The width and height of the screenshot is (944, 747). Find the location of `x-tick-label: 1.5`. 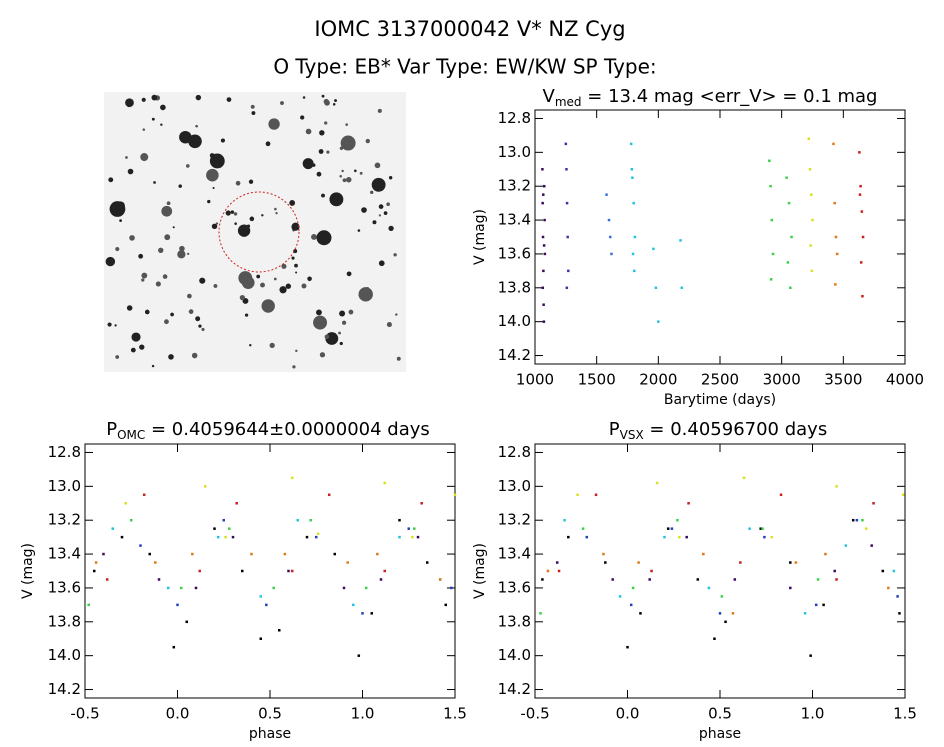

x-tick-label: 1.5 is located at coordinates (905, 714).